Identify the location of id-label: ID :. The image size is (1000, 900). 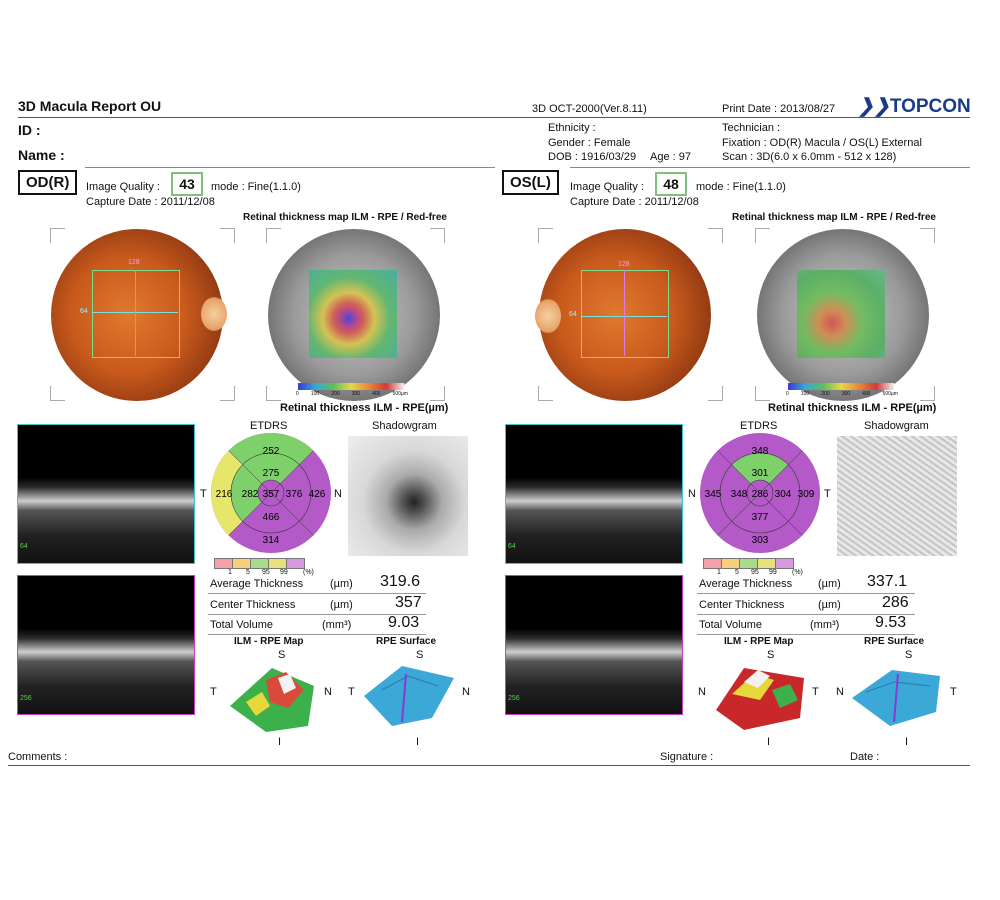
(29, 130).